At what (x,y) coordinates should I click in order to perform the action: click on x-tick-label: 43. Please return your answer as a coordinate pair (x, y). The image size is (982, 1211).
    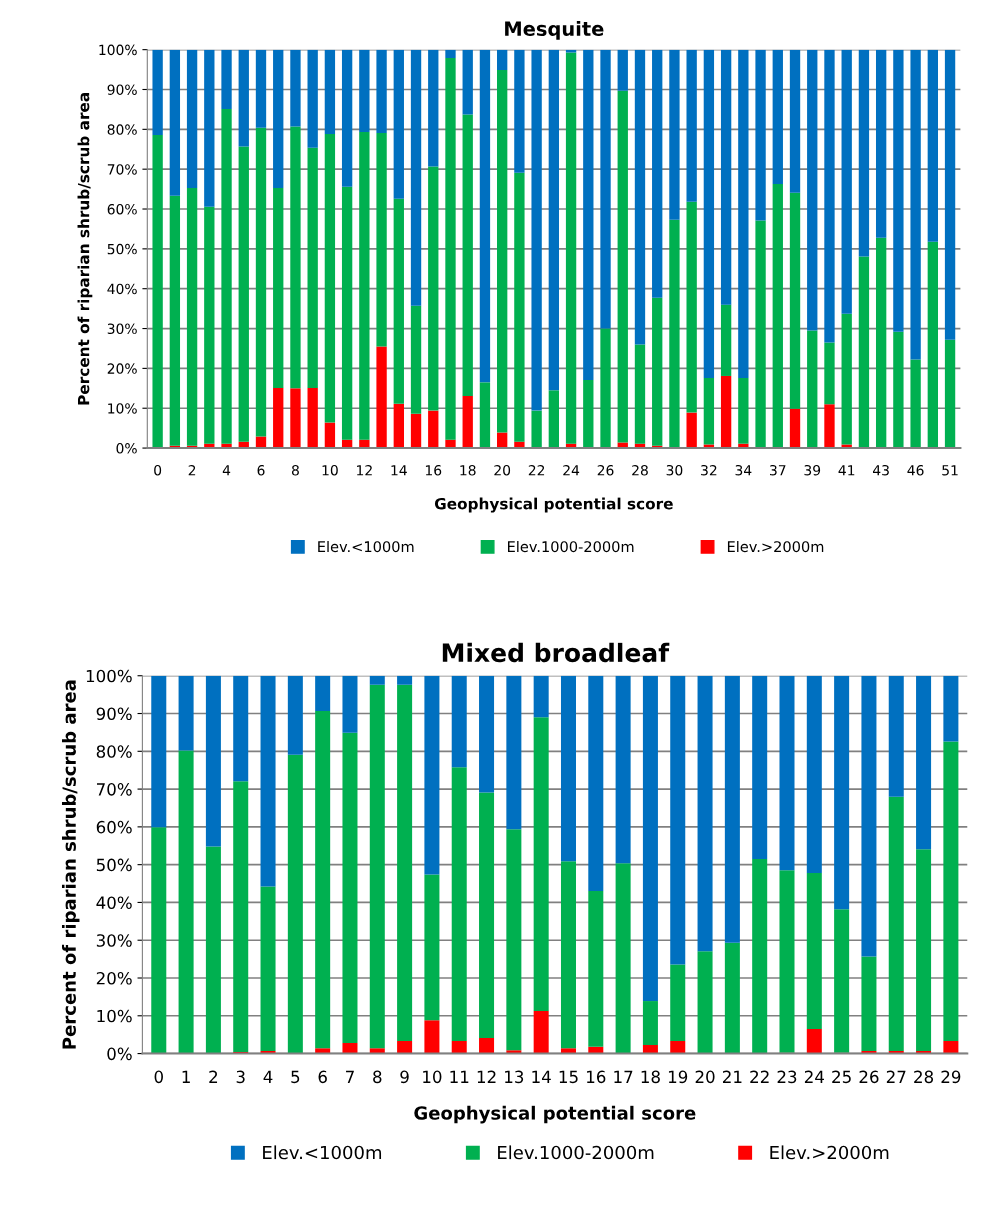
    Looking at the image, I should click on (881, 470).